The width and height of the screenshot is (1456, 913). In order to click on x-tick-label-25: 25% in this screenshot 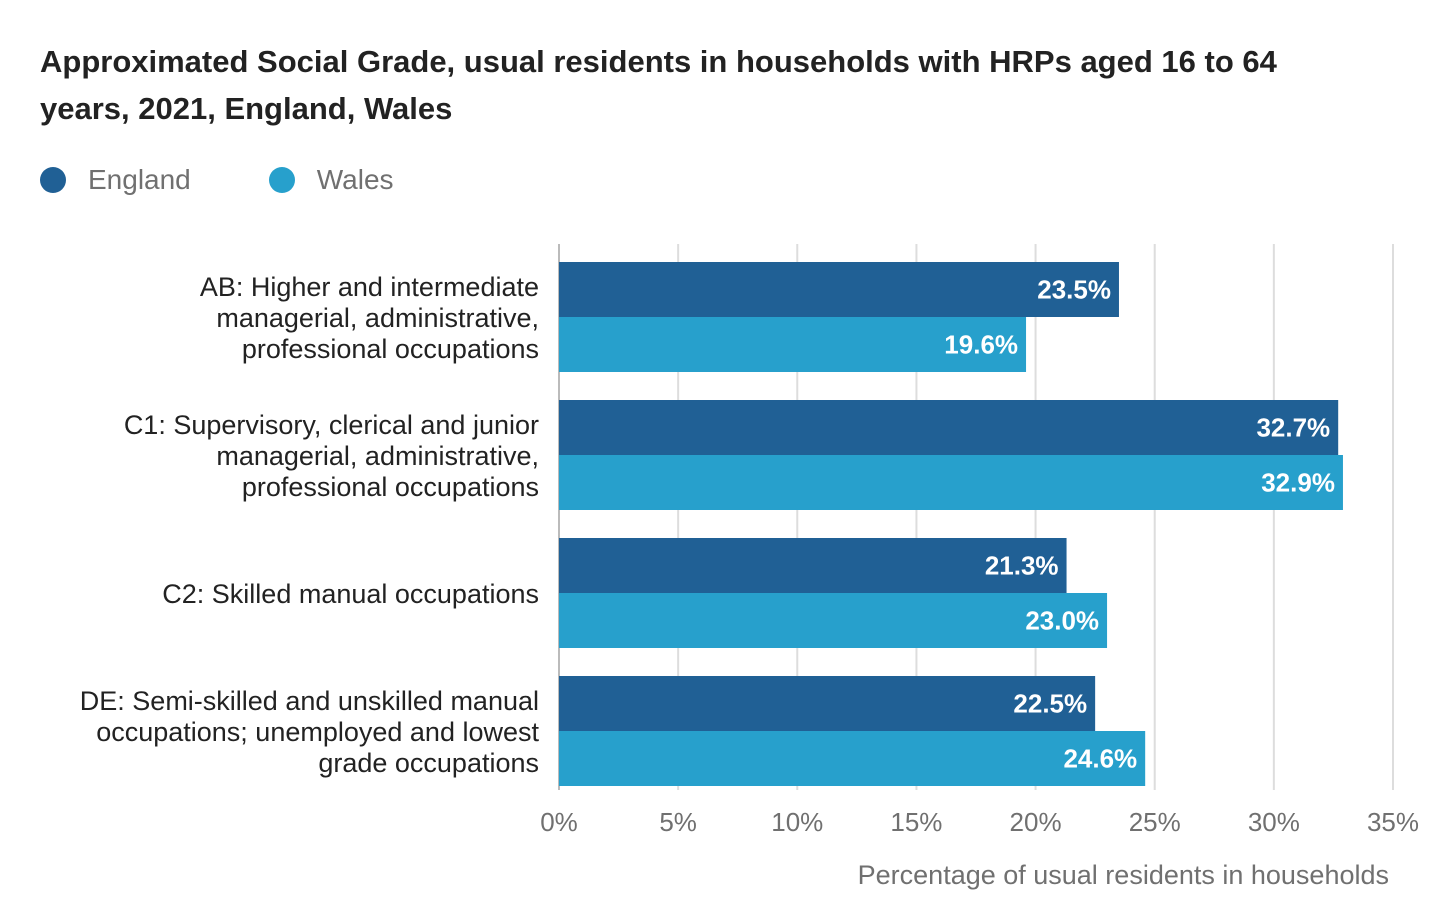, I will do `click(1155, 822)`.